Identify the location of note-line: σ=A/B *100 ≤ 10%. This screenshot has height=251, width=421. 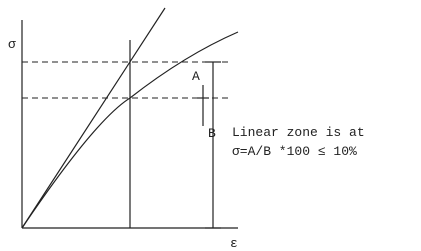
(294, 151).